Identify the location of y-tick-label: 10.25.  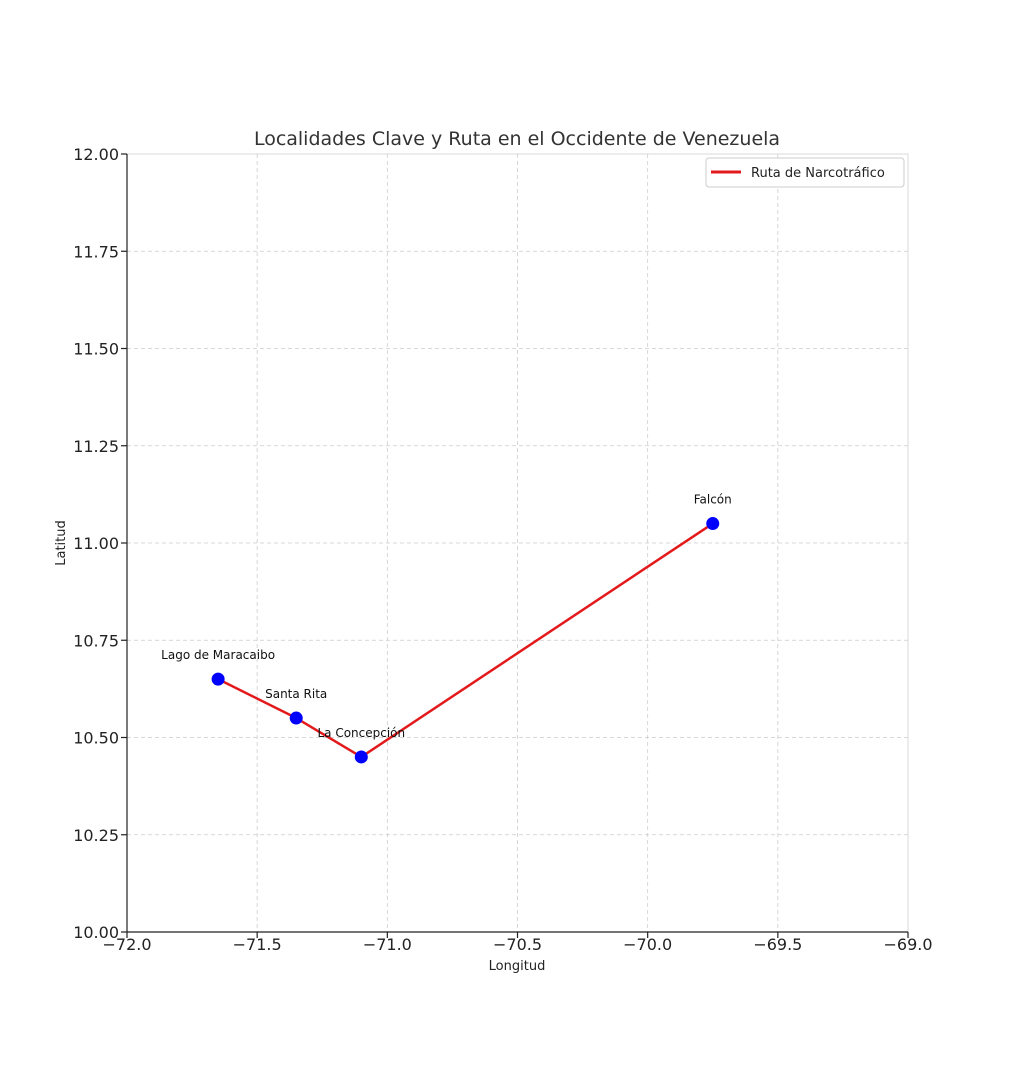
(96, 835).